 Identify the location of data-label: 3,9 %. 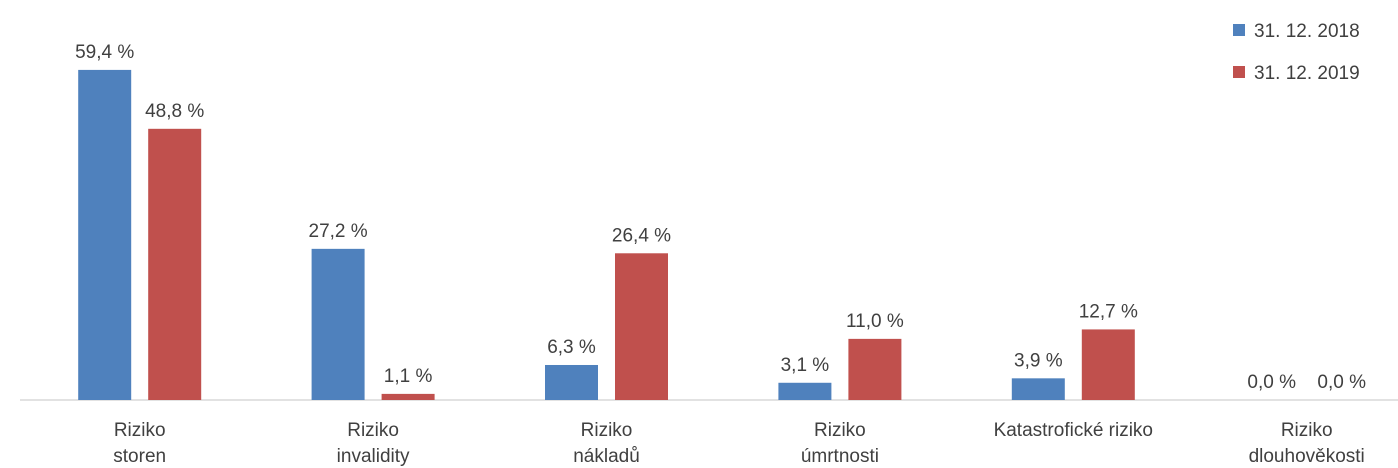
(1038, 360).